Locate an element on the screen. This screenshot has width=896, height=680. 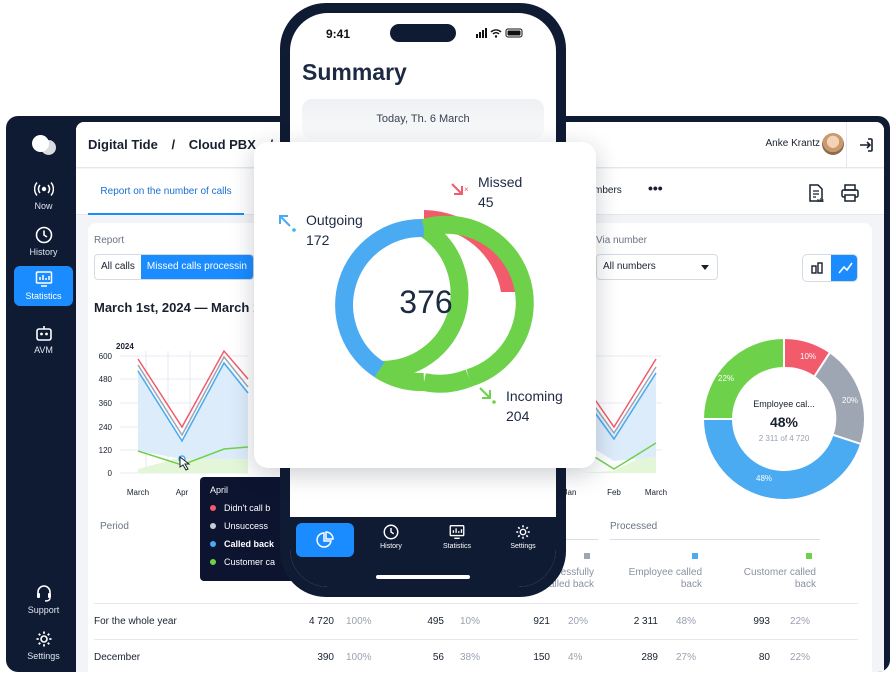
bar-chart-view-button is located at coordinates (817, 268).